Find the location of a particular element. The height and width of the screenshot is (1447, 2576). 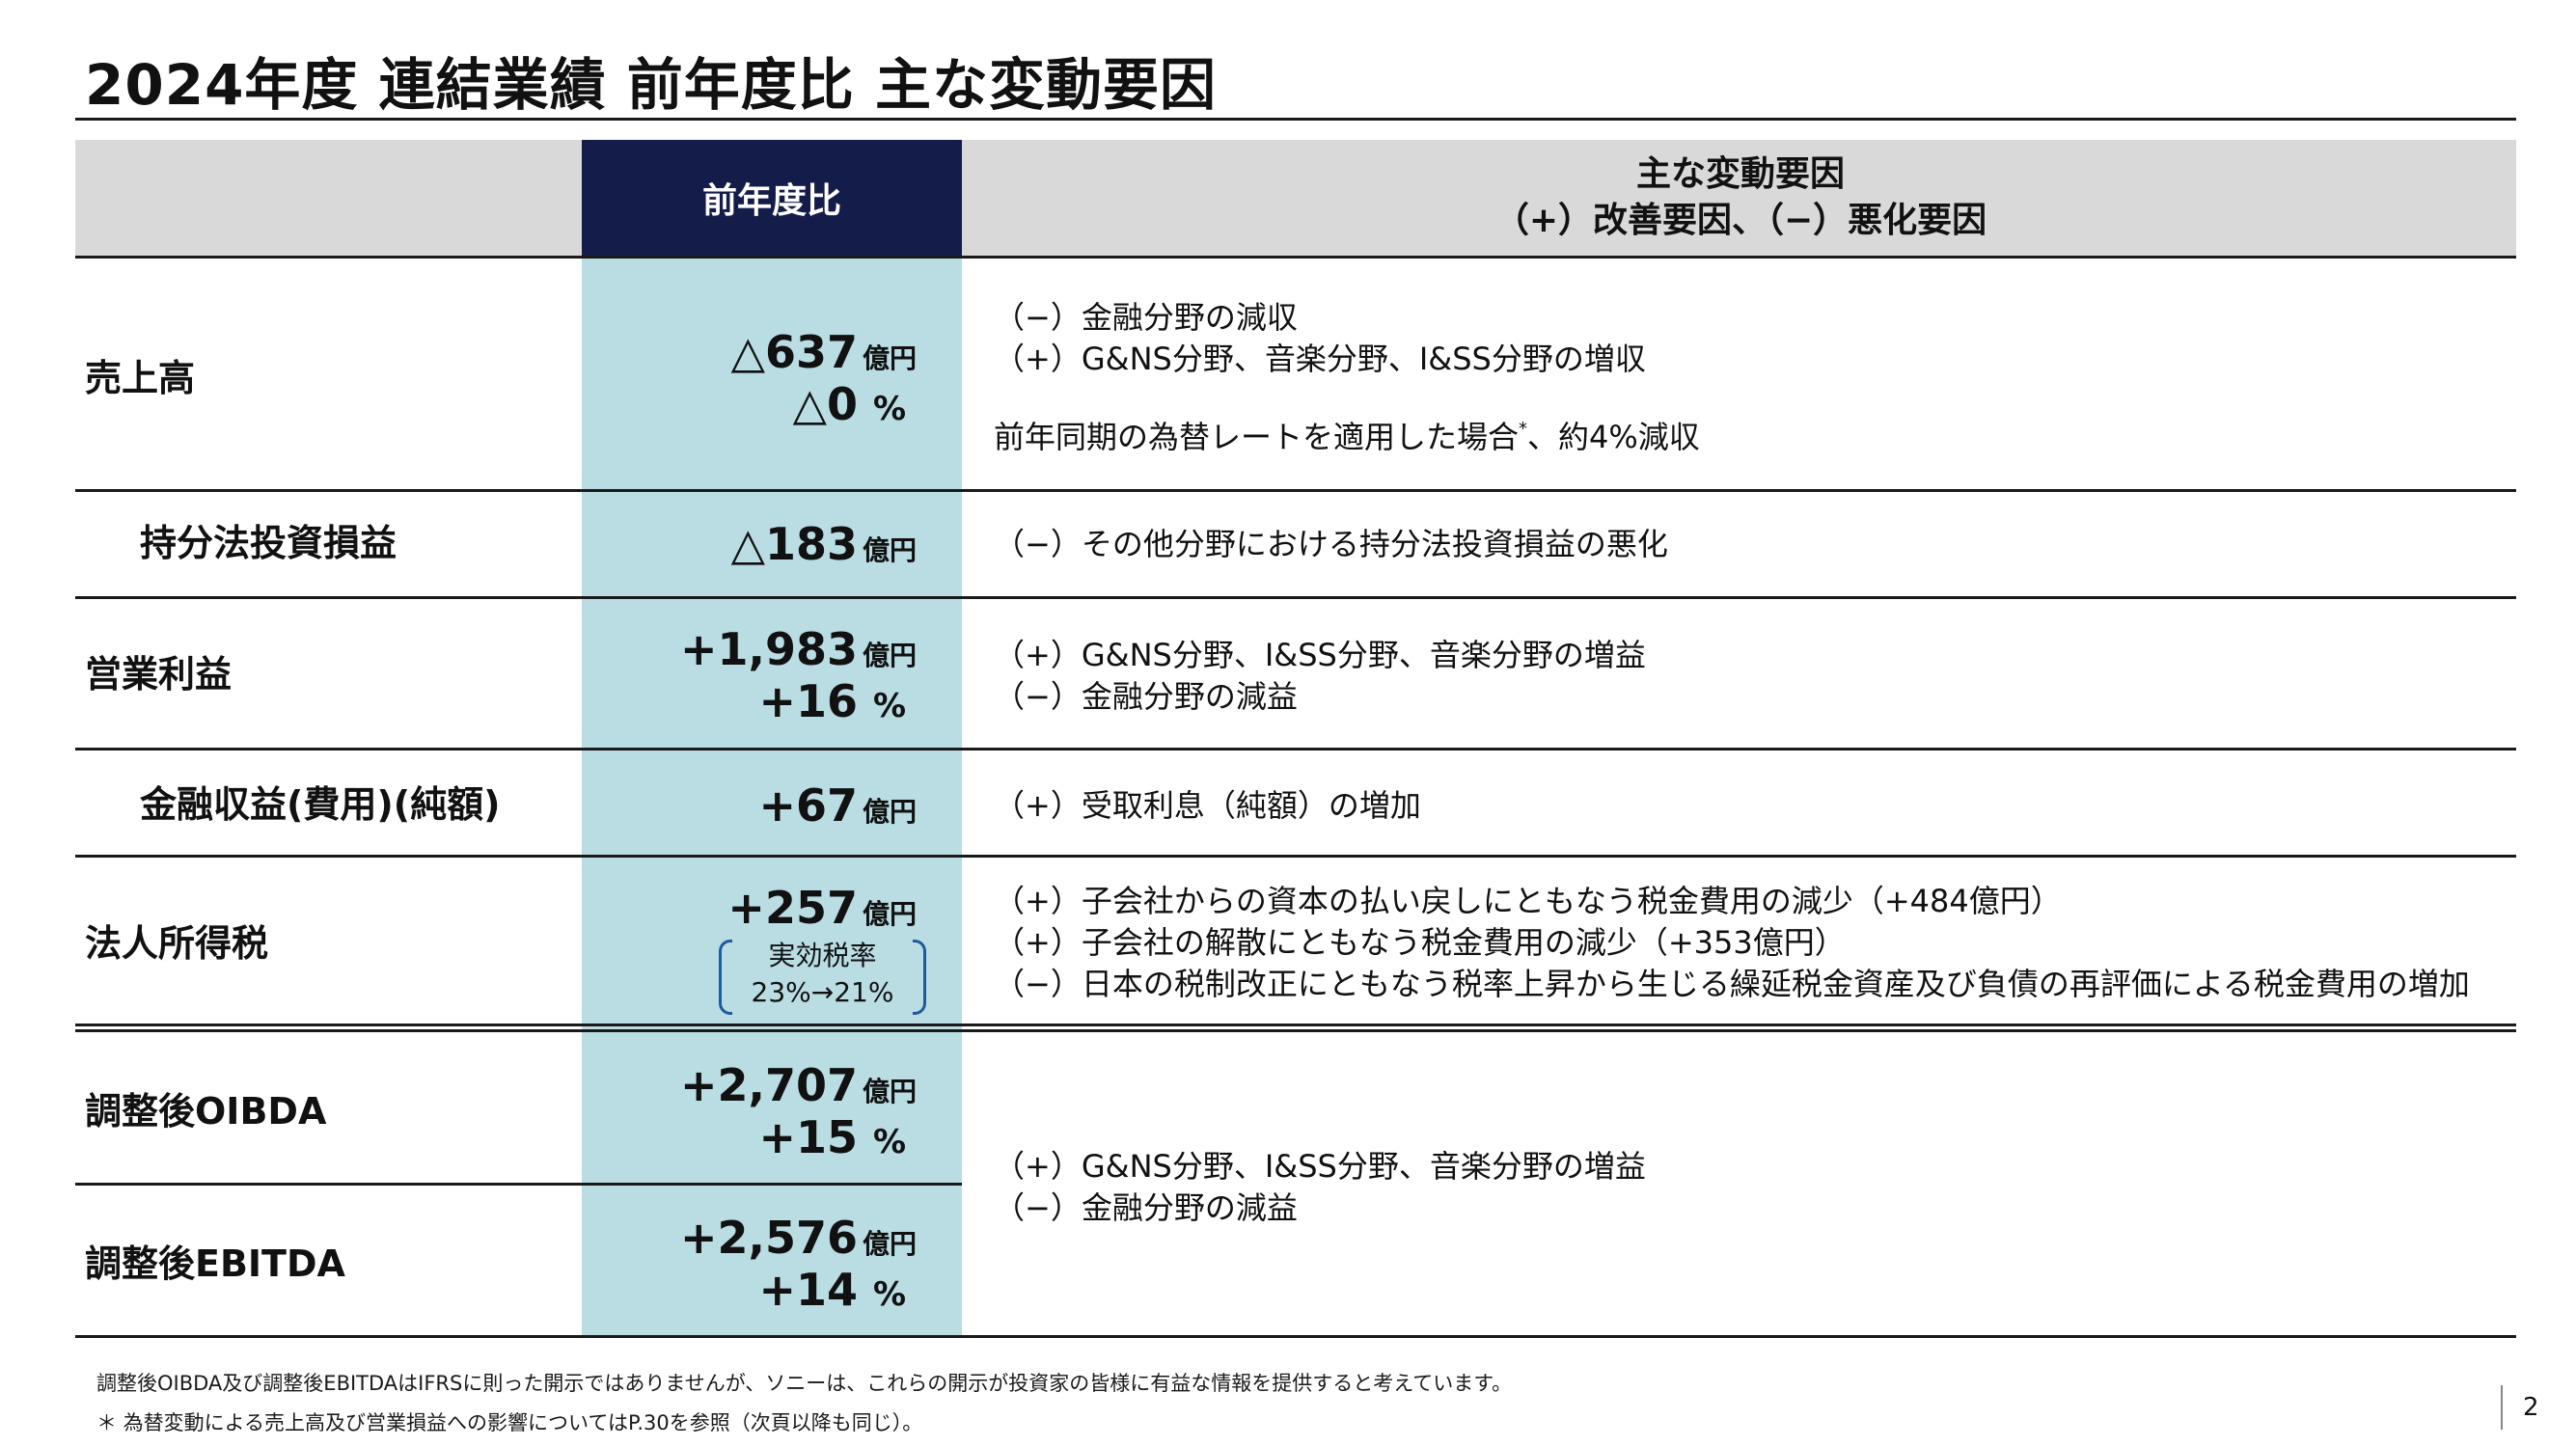

operating-income-factors: （+）G&NS分野、I&SS分野、音楽分野の増益 （−）金融分野の減益 is located at coordinates (1320, 676).